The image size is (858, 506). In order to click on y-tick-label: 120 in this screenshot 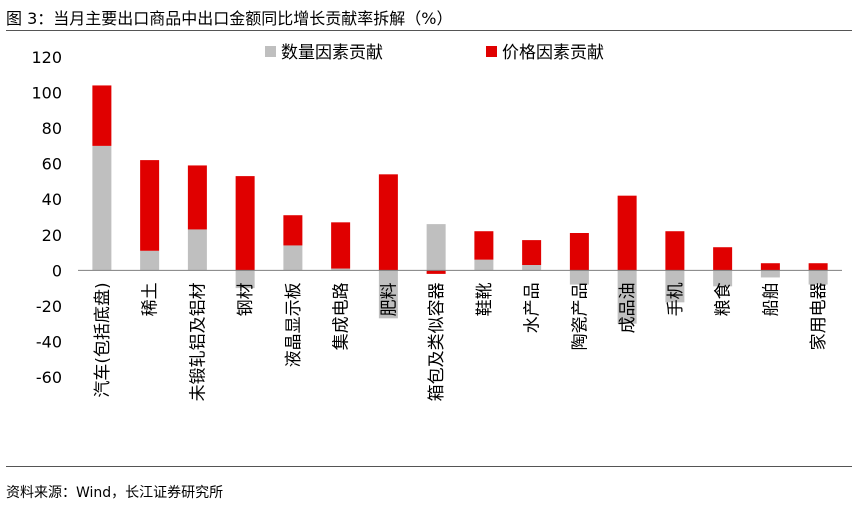, I will do `click(46, 57)`.